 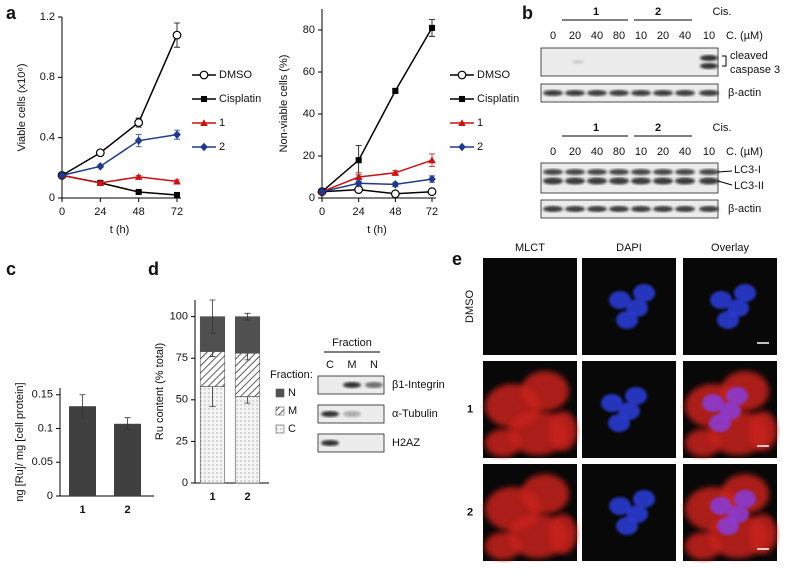 I want to click on group-label: 1, so click(x=596, y=12).